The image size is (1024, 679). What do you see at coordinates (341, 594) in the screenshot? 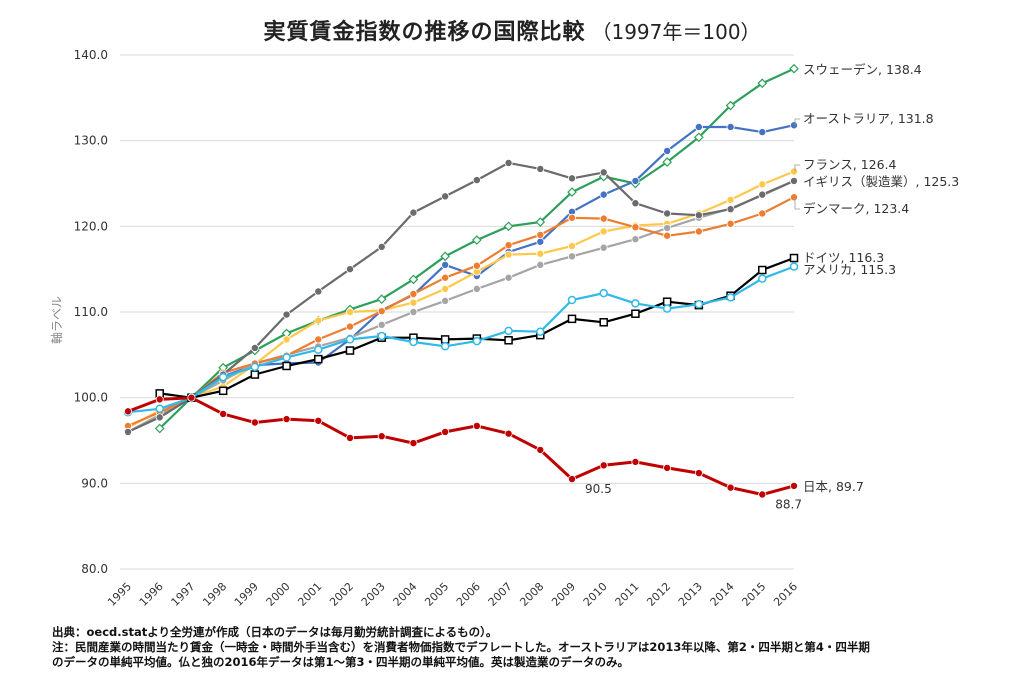
I see `x-tick-label: 2002` at bounding box center [341, 594].